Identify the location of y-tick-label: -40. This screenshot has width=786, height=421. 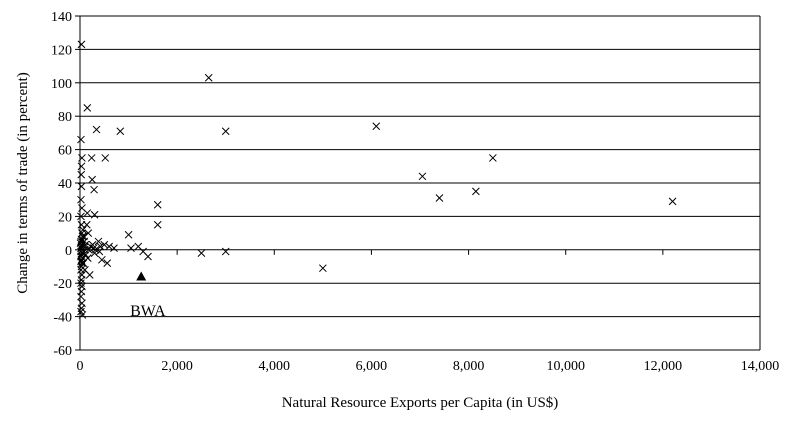
(62, 318).